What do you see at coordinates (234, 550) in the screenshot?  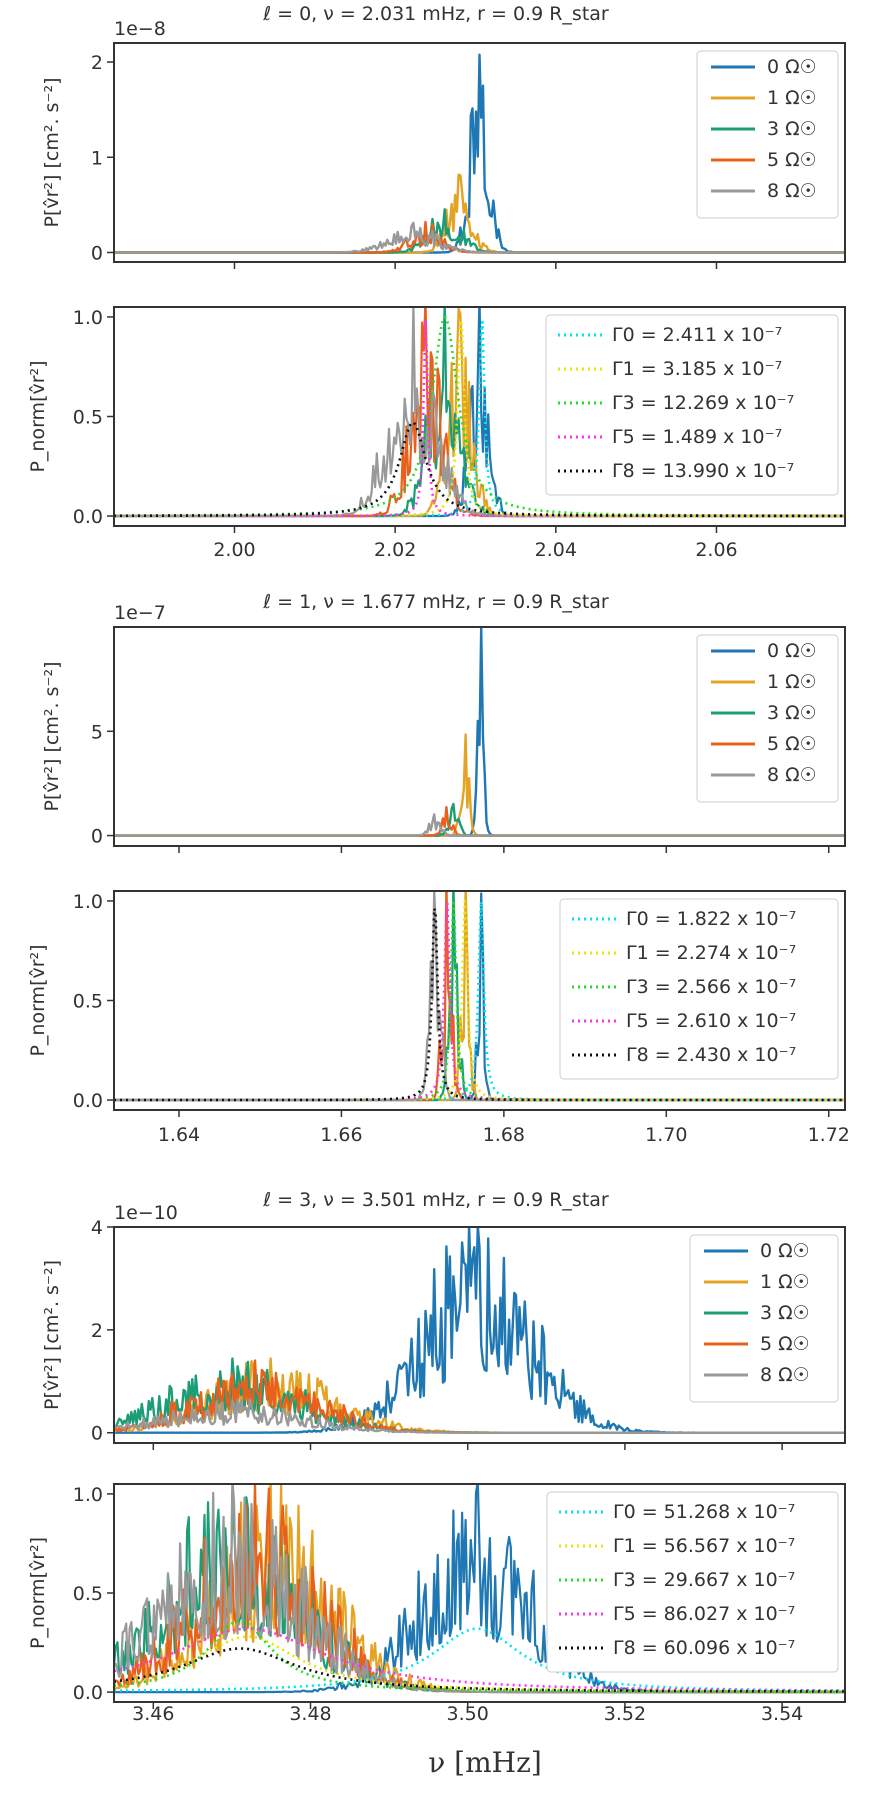 I see `x-tick-label: 2.00` at bounding box center [234, 550].